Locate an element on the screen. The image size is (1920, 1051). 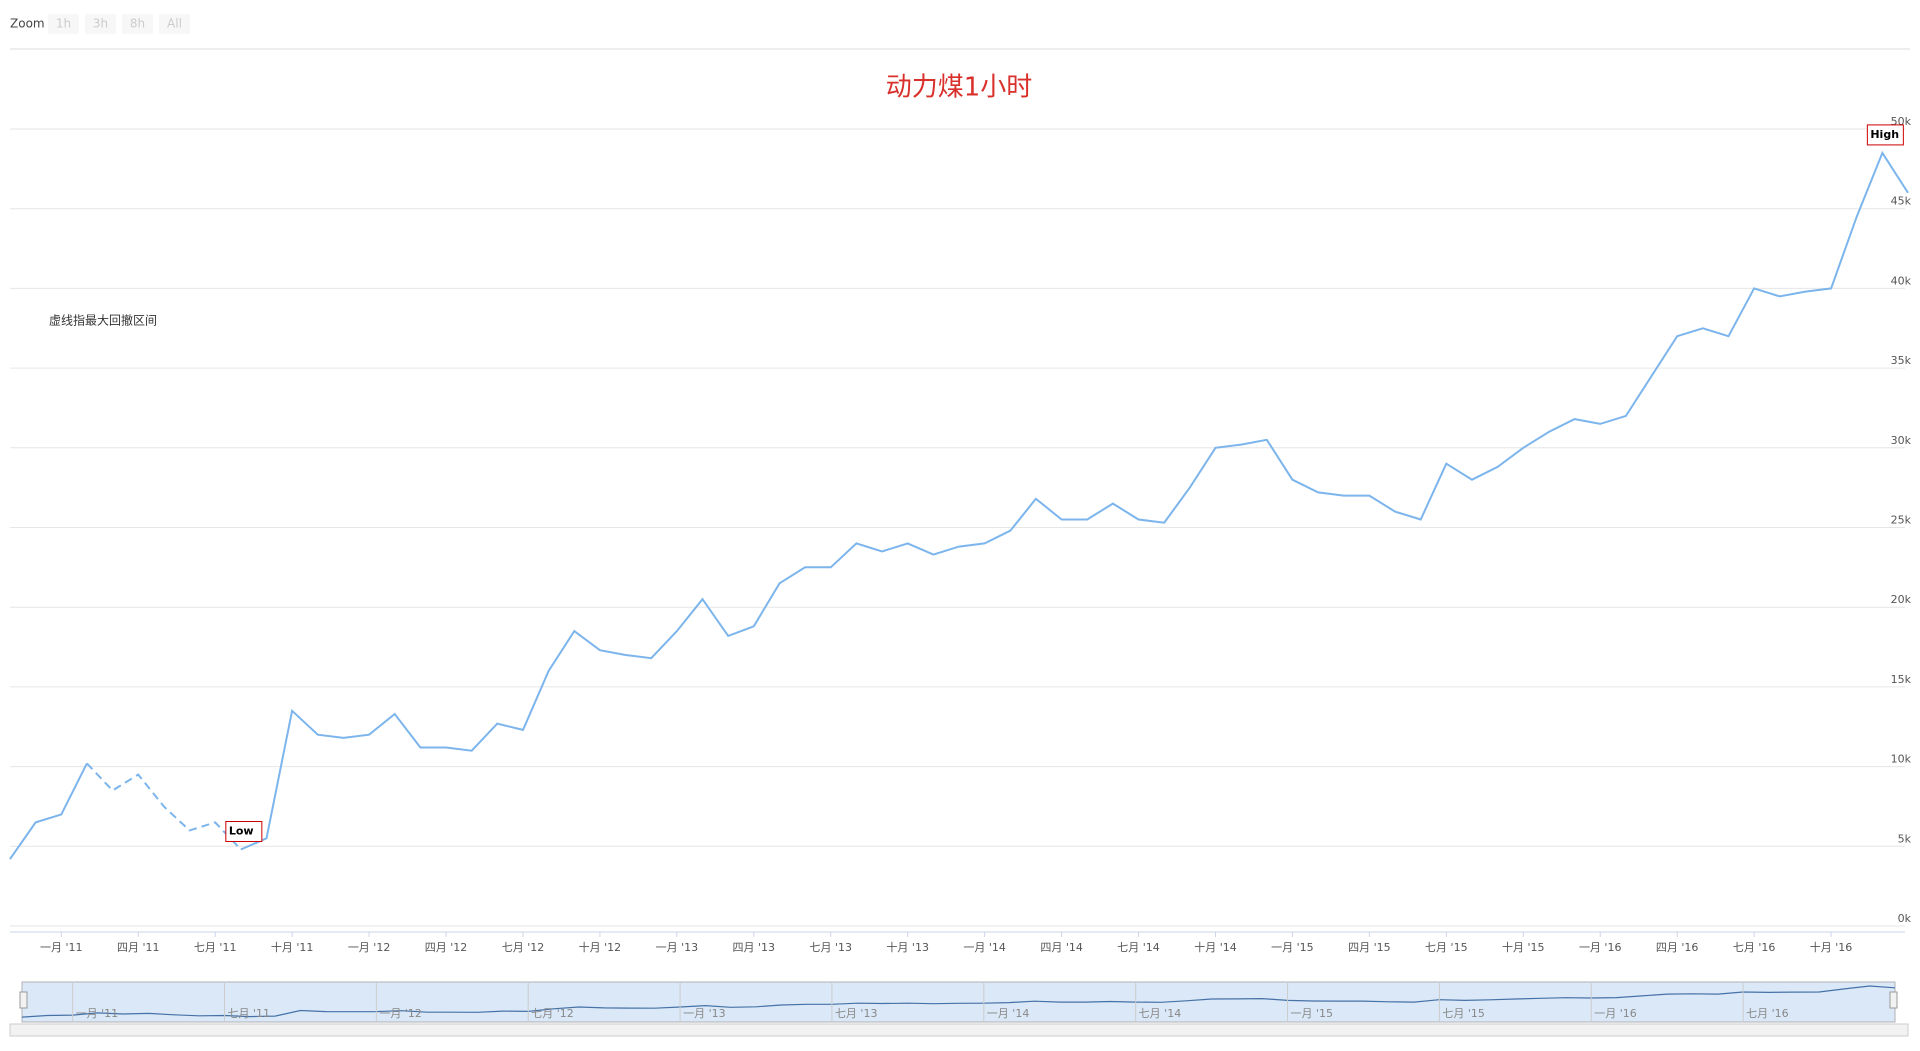
chart-title: 动力煤1小时 is located at coordinates (959, 88).